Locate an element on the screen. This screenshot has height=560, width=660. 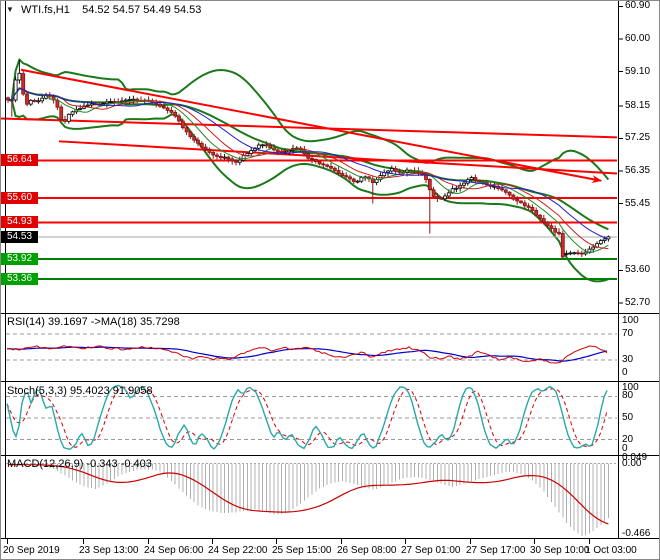
rsi-panel is located at coordinates (309, 347).